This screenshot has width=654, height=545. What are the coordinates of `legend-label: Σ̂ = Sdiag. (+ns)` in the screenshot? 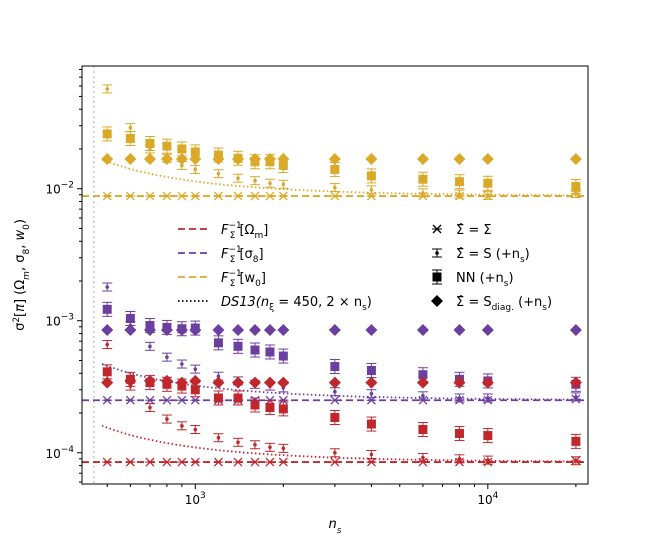 It's located at (504, 304).